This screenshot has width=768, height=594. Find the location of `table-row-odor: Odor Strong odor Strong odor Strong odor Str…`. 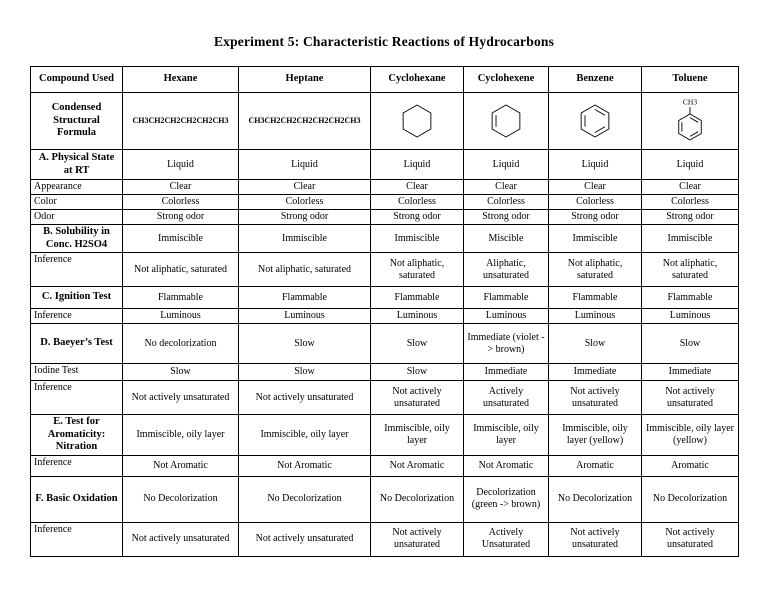

table-row-odor: Odor Strong odor Strong odor Strong odor Str… is located at coordinates (384, 217).